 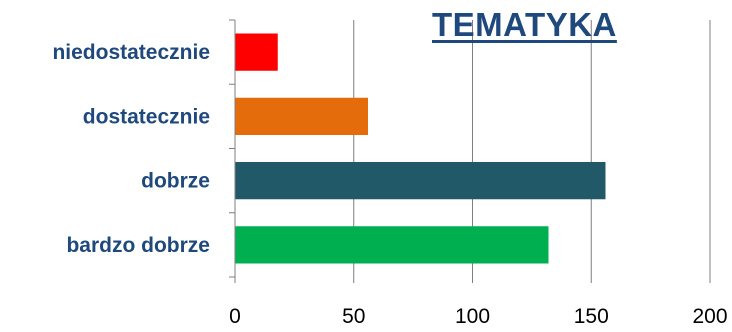 What do you see at coordinates (235, 316) in the screenshot?
I see `x-tick-label: 0` at bounding box center [235, 316].